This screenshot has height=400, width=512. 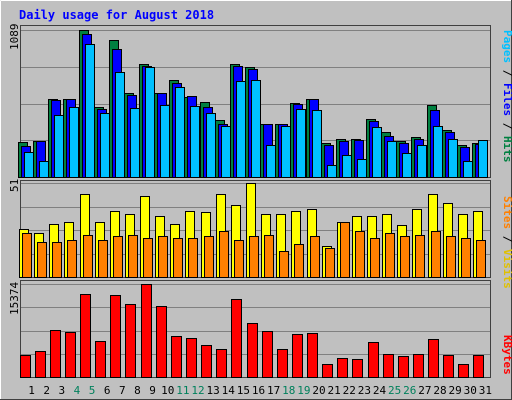 What do you see at coordinates (116, 15) in the screenshot?
I see `chart-title: Daily usage for August 2018` at bounding box center [116, 15].